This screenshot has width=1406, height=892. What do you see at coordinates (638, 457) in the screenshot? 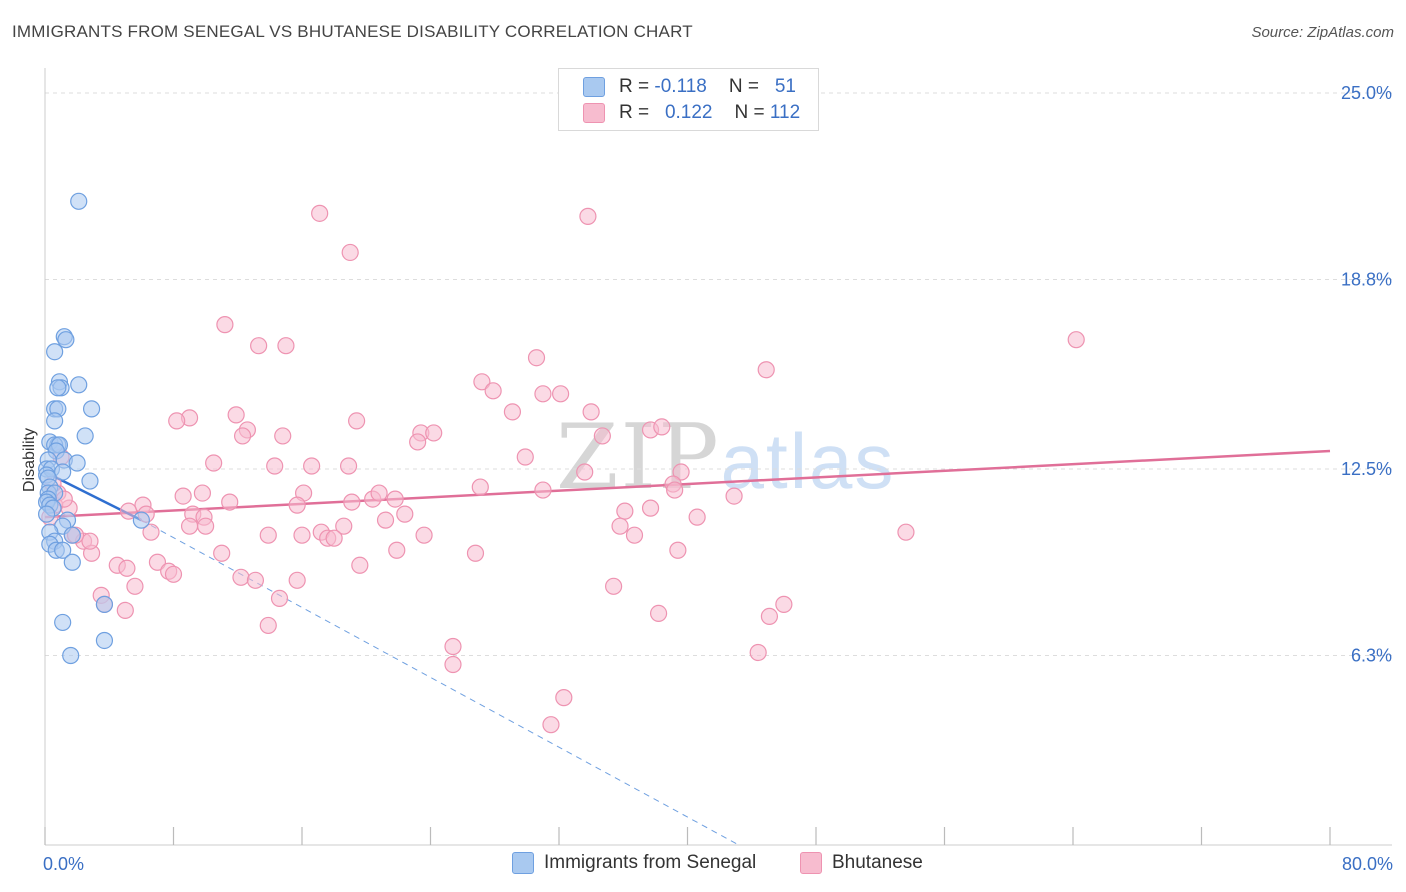
I see `watermark-zip: ZIP` at bounding box center [638, 457].